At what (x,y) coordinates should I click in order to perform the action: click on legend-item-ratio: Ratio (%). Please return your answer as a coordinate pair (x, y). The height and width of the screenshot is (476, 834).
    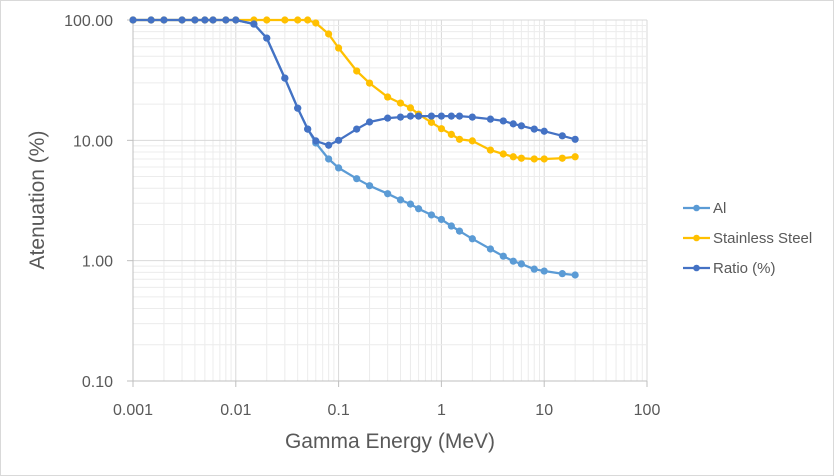
    Looking at the image, I should click on (729, 268).